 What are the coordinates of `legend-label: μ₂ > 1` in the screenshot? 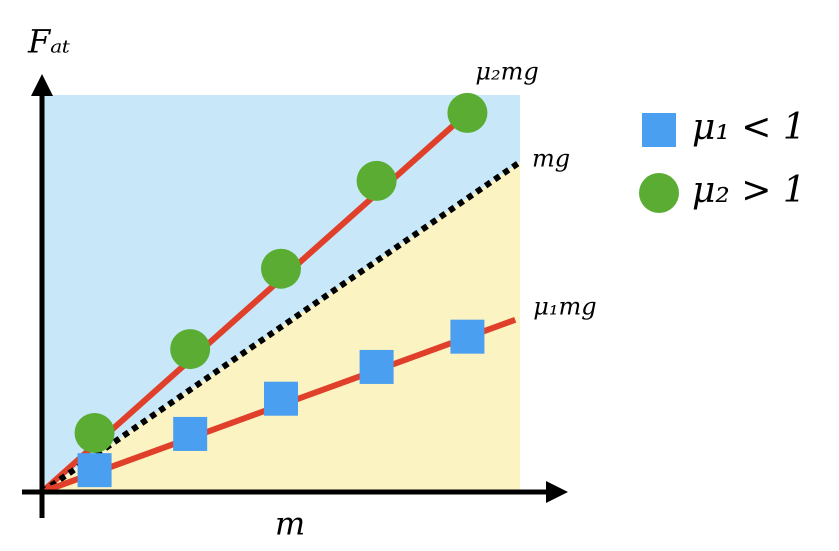 It's located at (749, 190).